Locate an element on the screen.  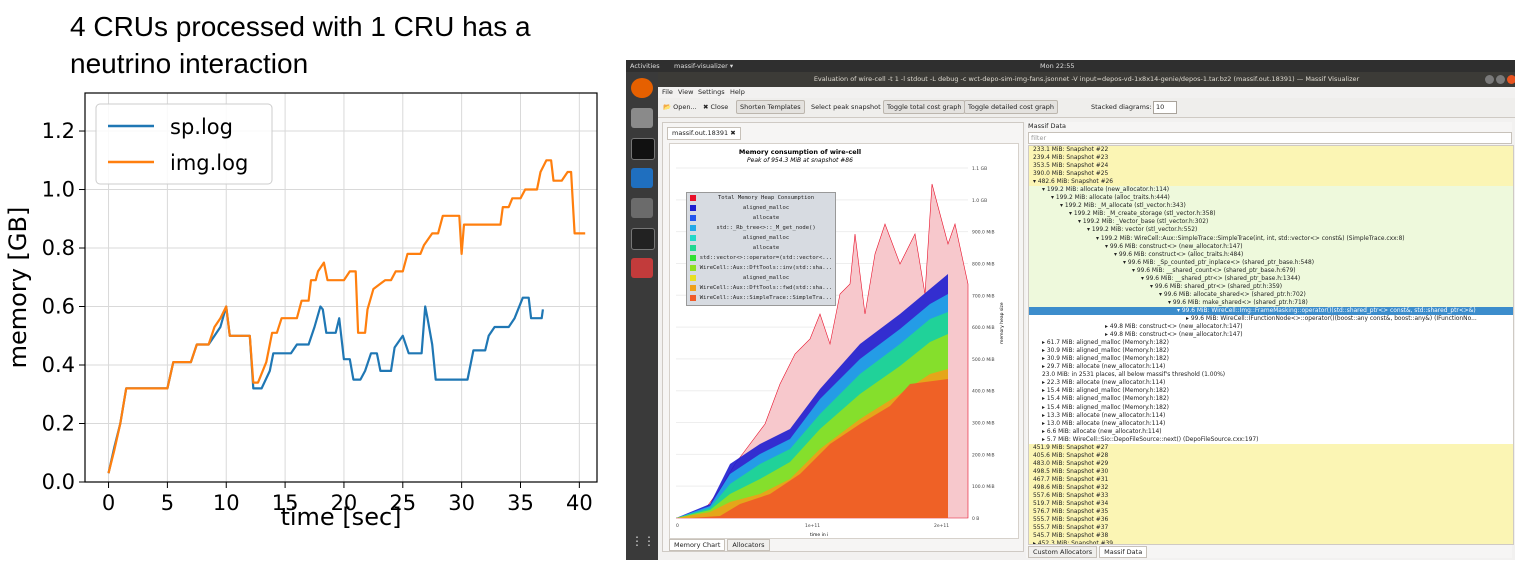
massif-data-header: Massif Data is located at coordinates (1047, 126).